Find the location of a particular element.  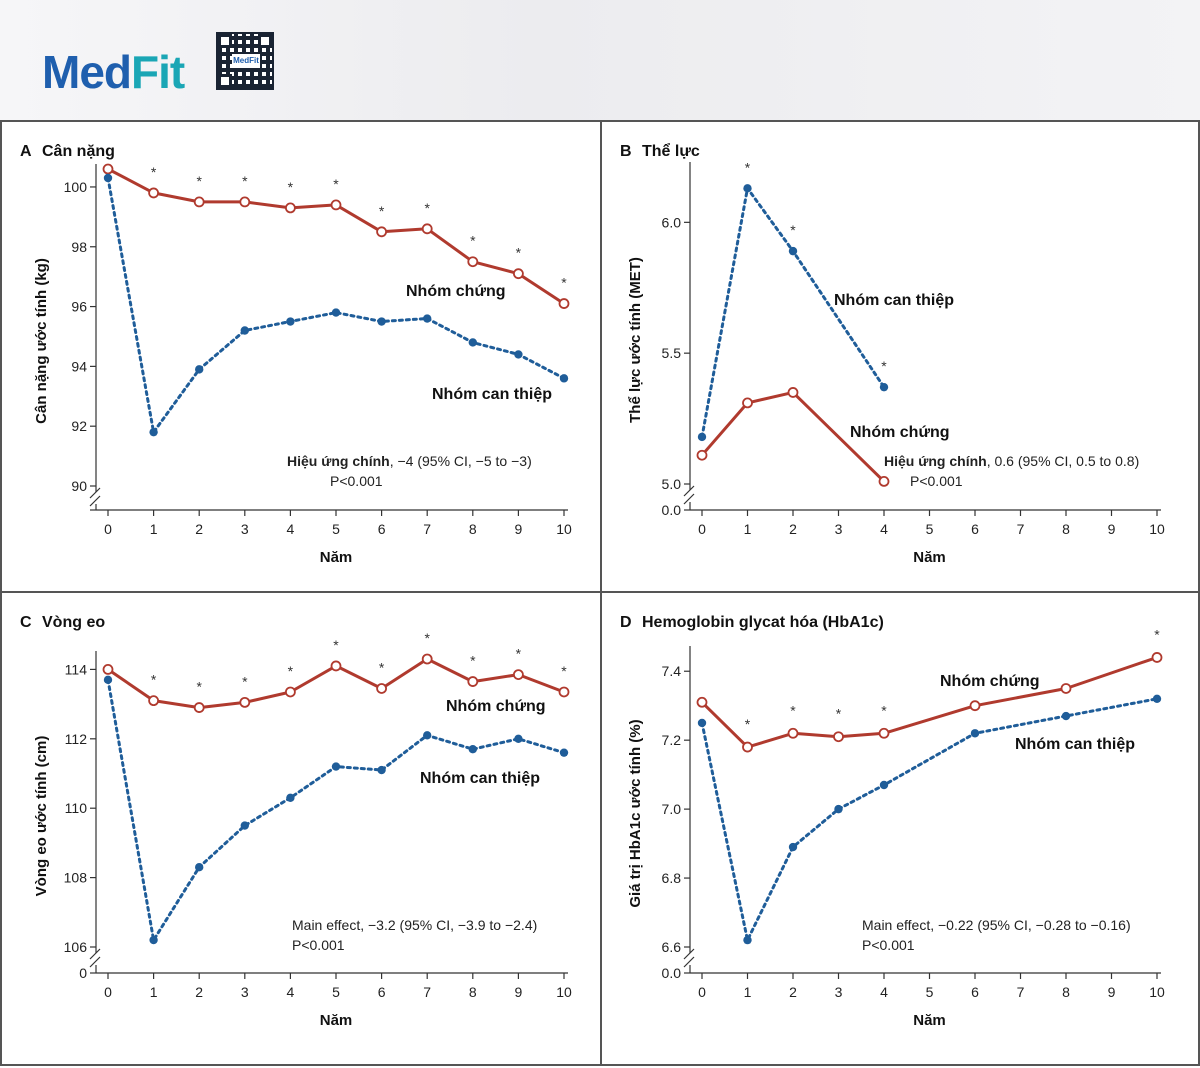

header-banner: MedFit MedFit is located at coordinates (600, 61).